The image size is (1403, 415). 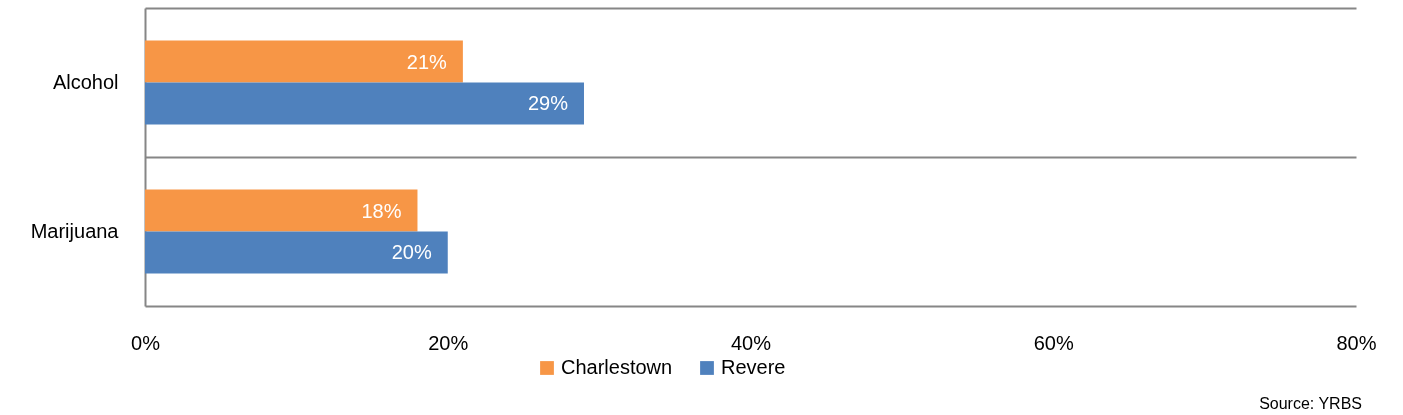 What do you see at coordinates (1310, 403) in the screenshot?
I see `source-note: Source: YRBS` at bounding box center [1310, 403].